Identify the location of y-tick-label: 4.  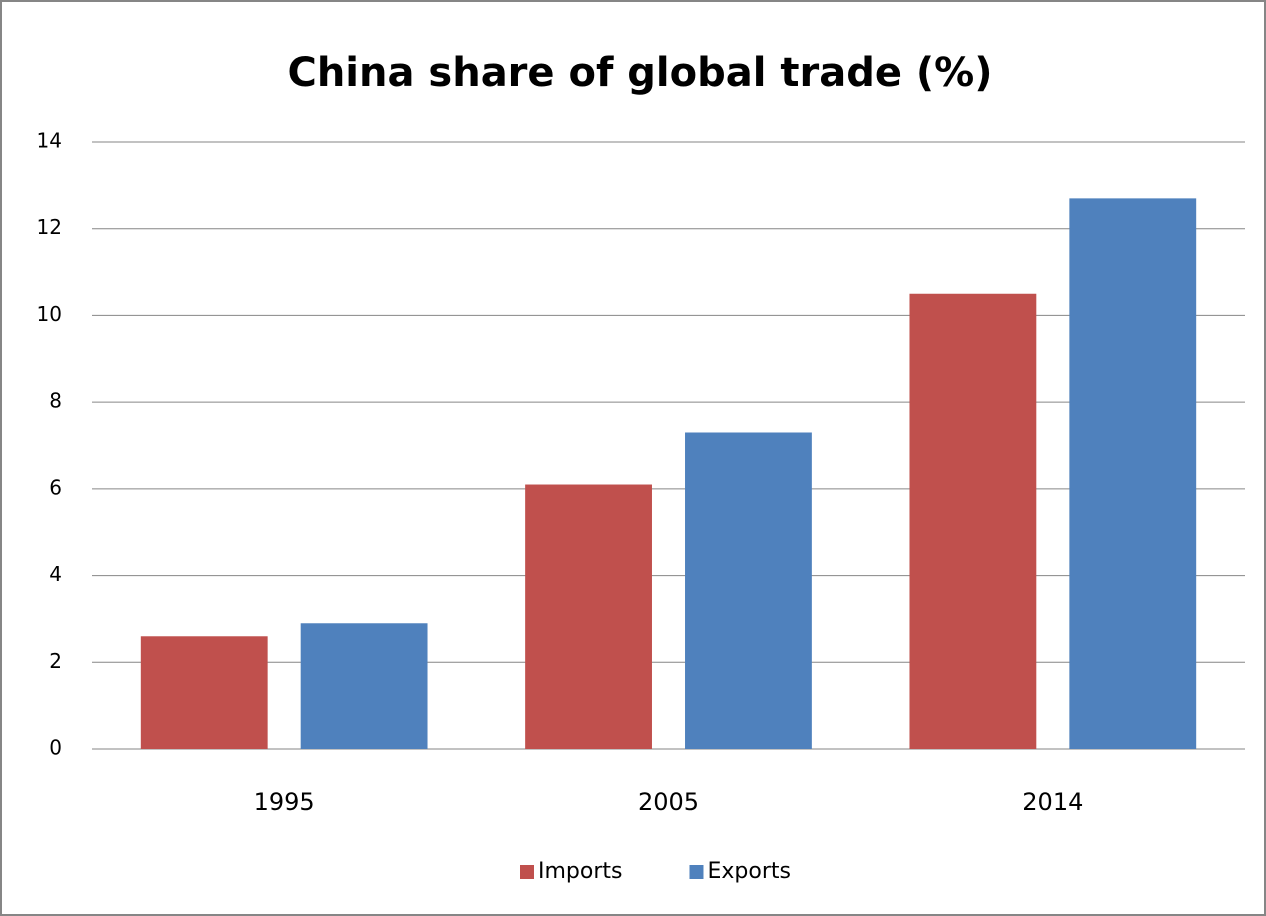
(55, 574).